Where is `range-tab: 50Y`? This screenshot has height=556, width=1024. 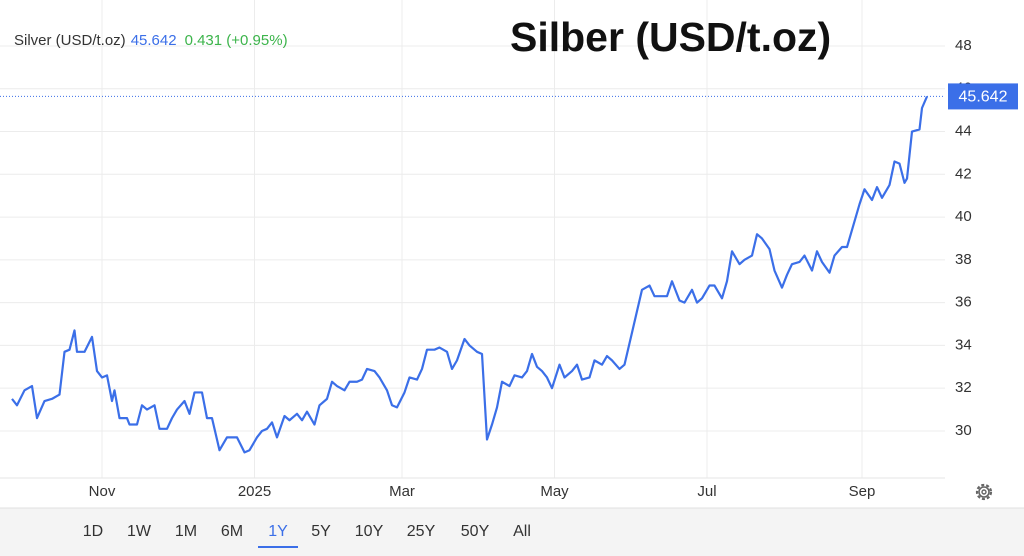
range-tab: 50Y is located at coordinates (475, 531).